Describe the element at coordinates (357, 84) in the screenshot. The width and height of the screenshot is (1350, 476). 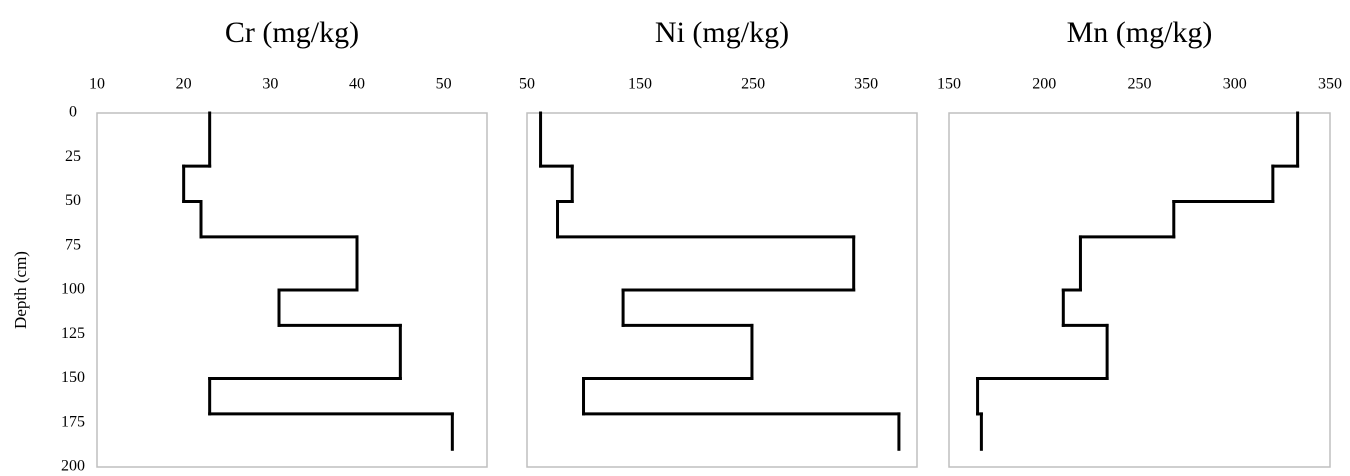
I see `x-tick-label: 40` at that location.